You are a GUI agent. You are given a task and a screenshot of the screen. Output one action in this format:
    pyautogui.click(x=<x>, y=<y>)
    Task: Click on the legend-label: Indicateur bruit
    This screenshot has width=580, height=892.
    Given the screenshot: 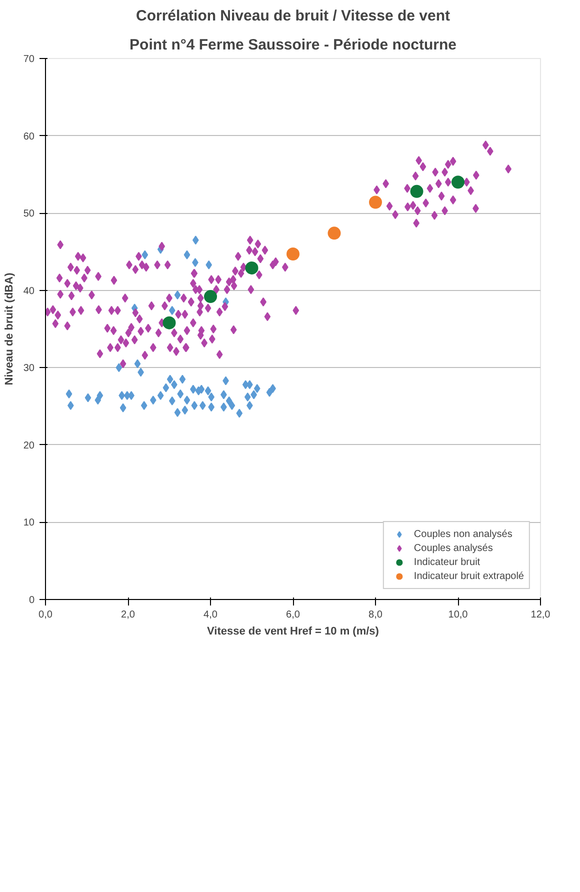 What is the action you would take?
    pyautogui.click(x=447, y=562)
    